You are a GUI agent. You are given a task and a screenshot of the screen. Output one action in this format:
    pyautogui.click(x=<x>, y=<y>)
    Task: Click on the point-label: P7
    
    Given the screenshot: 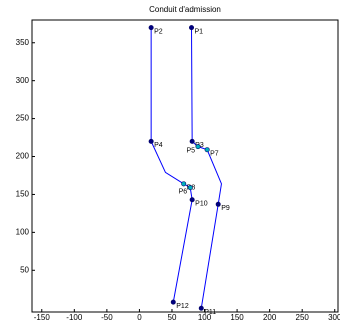 What is the action you would take?
    pyautogui.click(x=214, y=154)
    